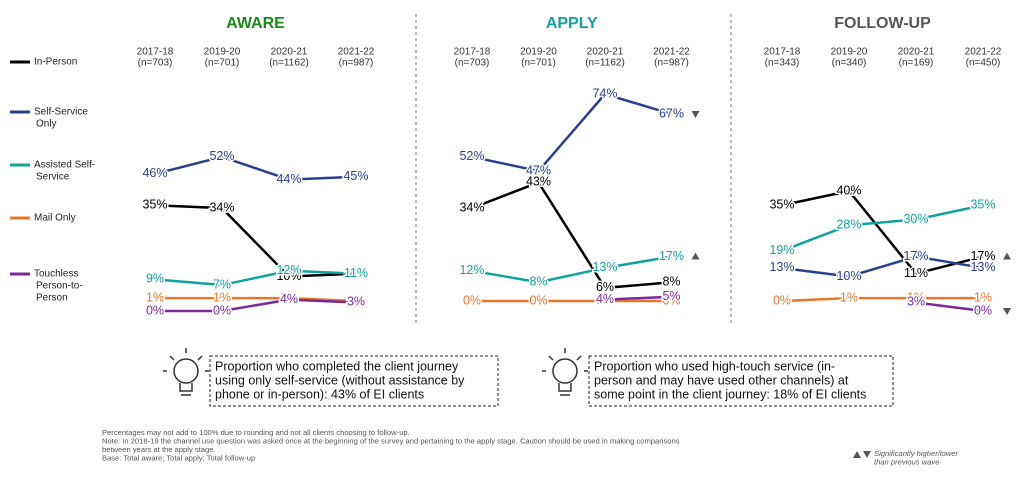 This screenshot has height=487, width=1018. What do you see at coordinates (319, 394) in the screenshot?
I see `callout-text: phone or in-person): 43% of EI clients` at bounding box center [319, 394].